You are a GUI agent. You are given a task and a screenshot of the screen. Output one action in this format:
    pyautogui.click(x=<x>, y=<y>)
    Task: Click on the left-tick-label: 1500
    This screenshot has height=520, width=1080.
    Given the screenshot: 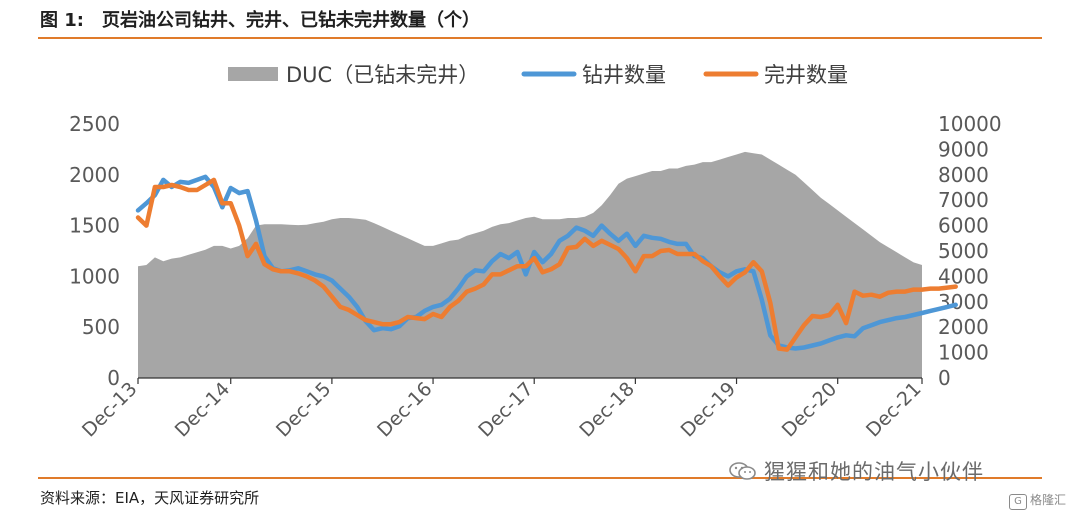 What is the action you would take?
    pyautogui.click(x=94, y=226)
    